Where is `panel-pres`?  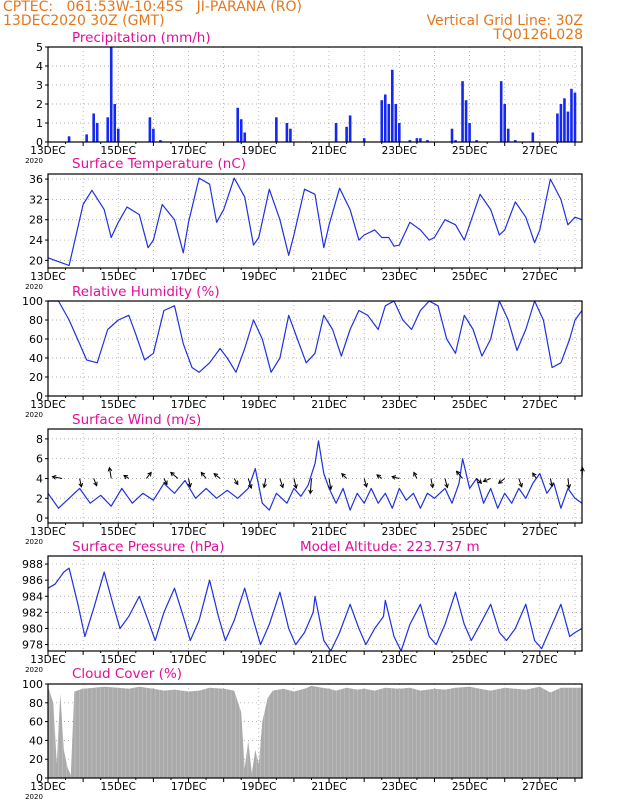
panel-pres is located at coordinates (314, 605).